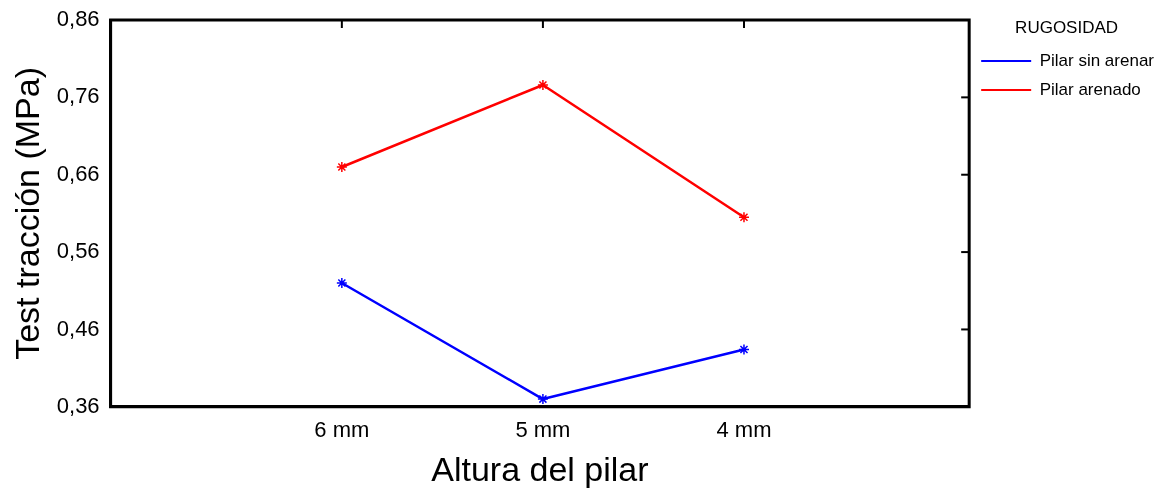  Describe the element at coordinates (78, 19) in the screenshot. I see `y-tick-label: 0,86` at that location.